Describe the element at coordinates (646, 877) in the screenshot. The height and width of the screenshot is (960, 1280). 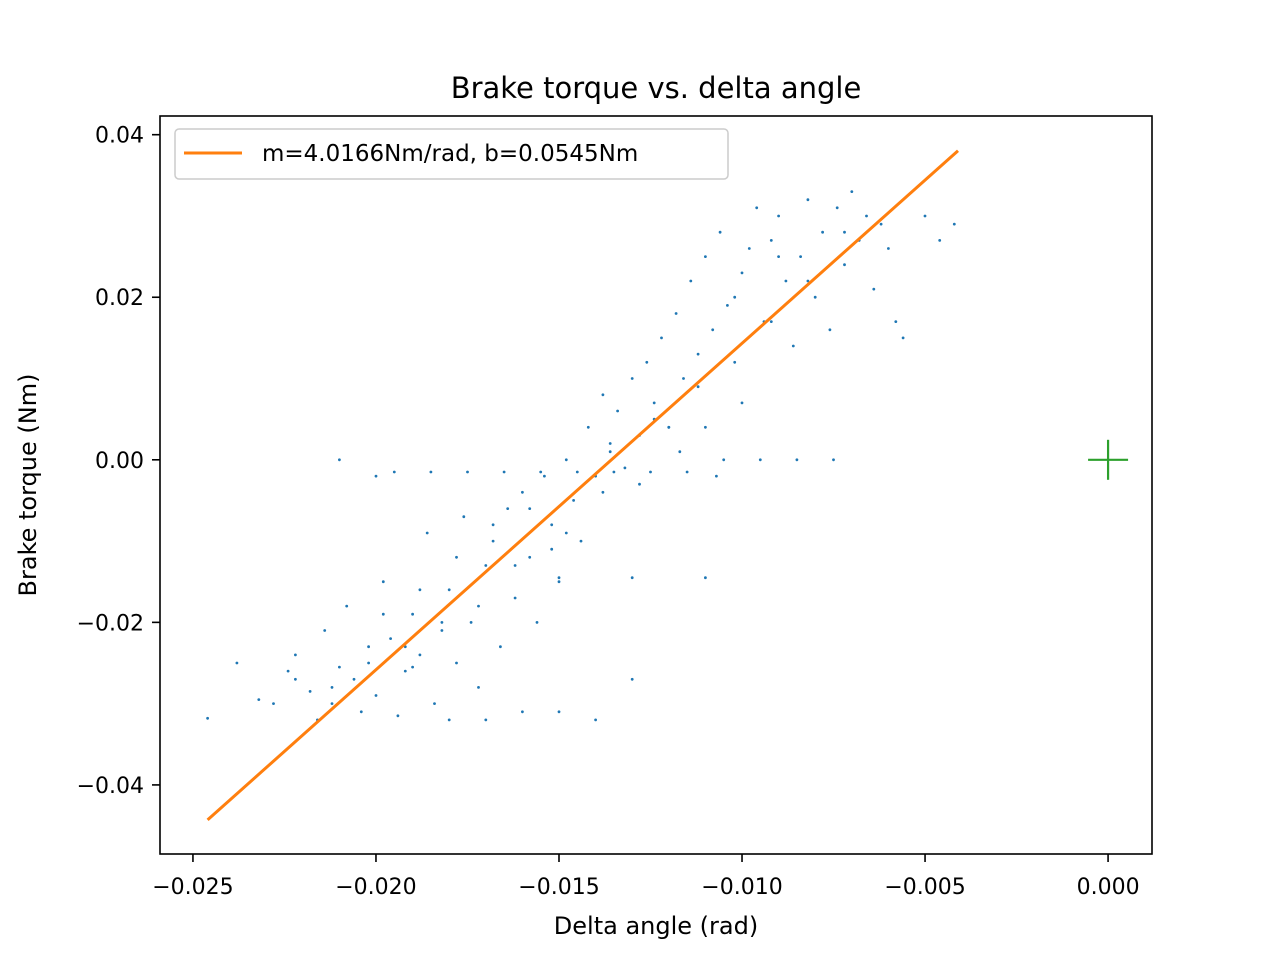
I see `x-axis: −0.025 −0.020 −0.015 −0.010 −0.005 0.000` at that location.